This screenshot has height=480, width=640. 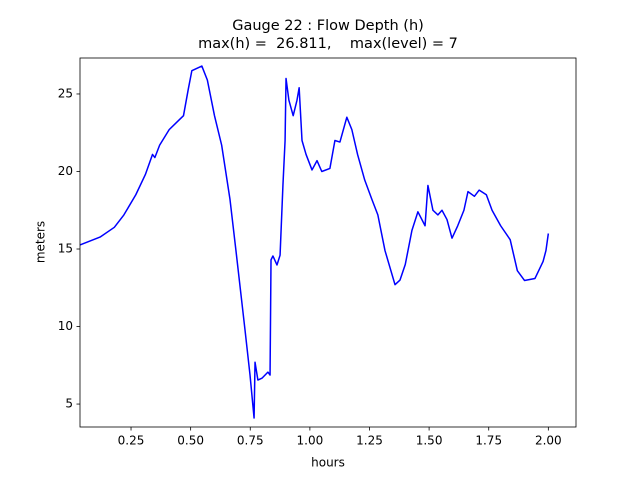 What do you see at coordinates (488, 441) in the screenshot?
I see `x-tick-label: 1.75` at bounding box center [488, 441].